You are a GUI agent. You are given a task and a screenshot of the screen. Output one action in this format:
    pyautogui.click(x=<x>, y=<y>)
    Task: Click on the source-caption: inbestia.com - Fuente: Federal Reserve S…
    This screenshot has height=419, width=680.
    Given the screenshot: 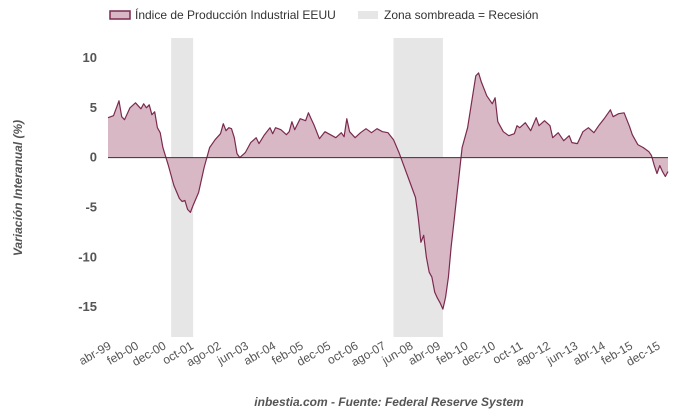 What is the action you would take?
    pyautogui.click(x=389, y=402)
    